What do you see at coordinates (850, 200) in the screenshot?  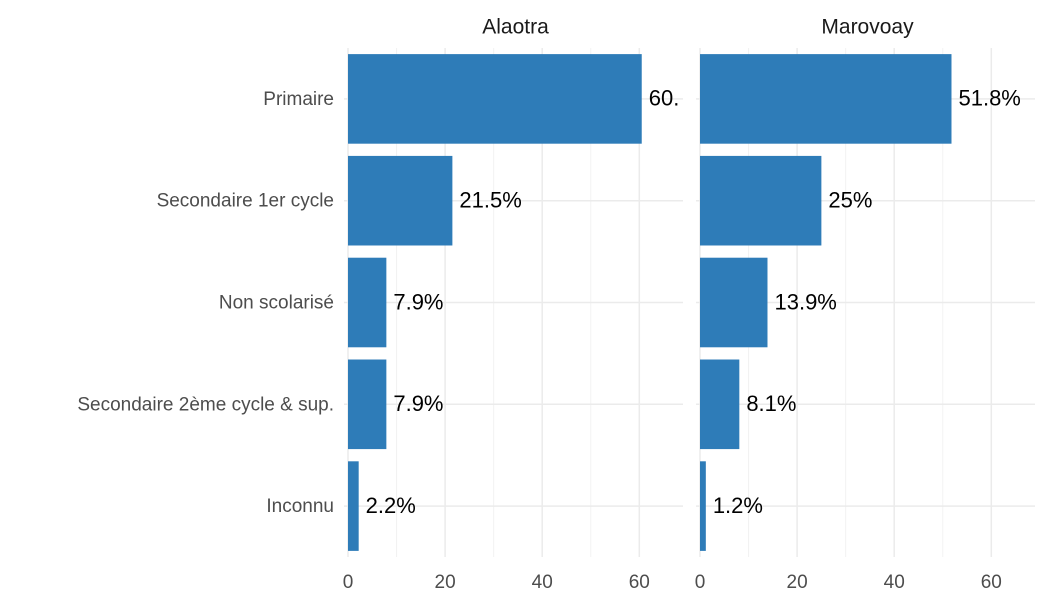 I see `value-label: 25%` at bounding box center [850, 200].